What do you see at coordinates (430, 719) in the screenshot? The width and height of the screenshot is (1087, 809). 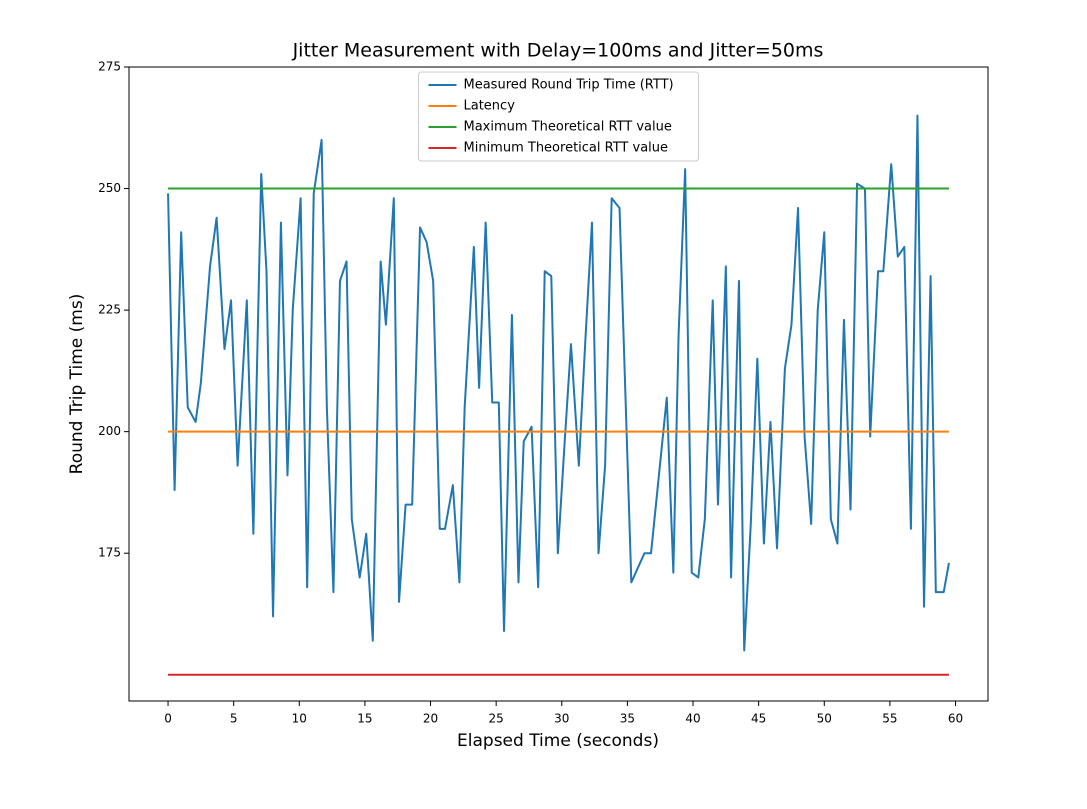 I see `x-tick-label: 20` at bounding box center [430, 719].